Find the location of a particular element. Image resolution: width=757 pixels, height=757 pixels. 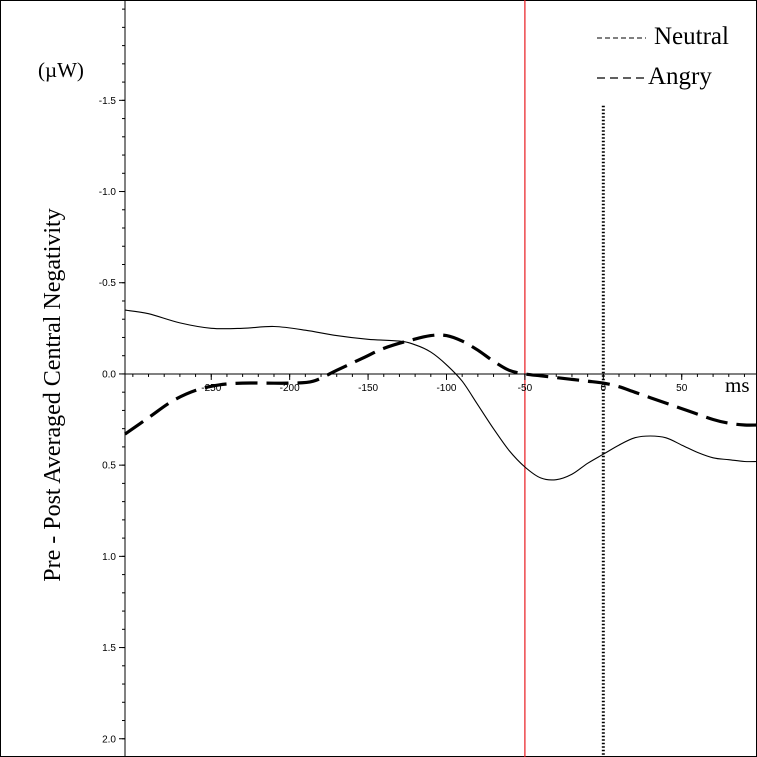

x-tick-label: -200 is located at coordinates (290, 388).